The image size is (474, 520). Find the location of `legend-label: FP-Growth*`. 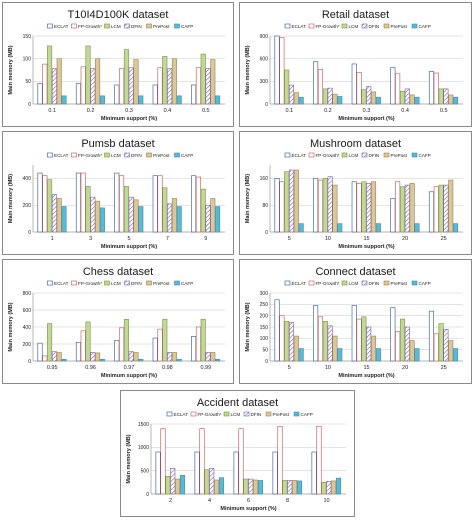

legend-label: FP-Growth* is located at coordinates (90, 26).